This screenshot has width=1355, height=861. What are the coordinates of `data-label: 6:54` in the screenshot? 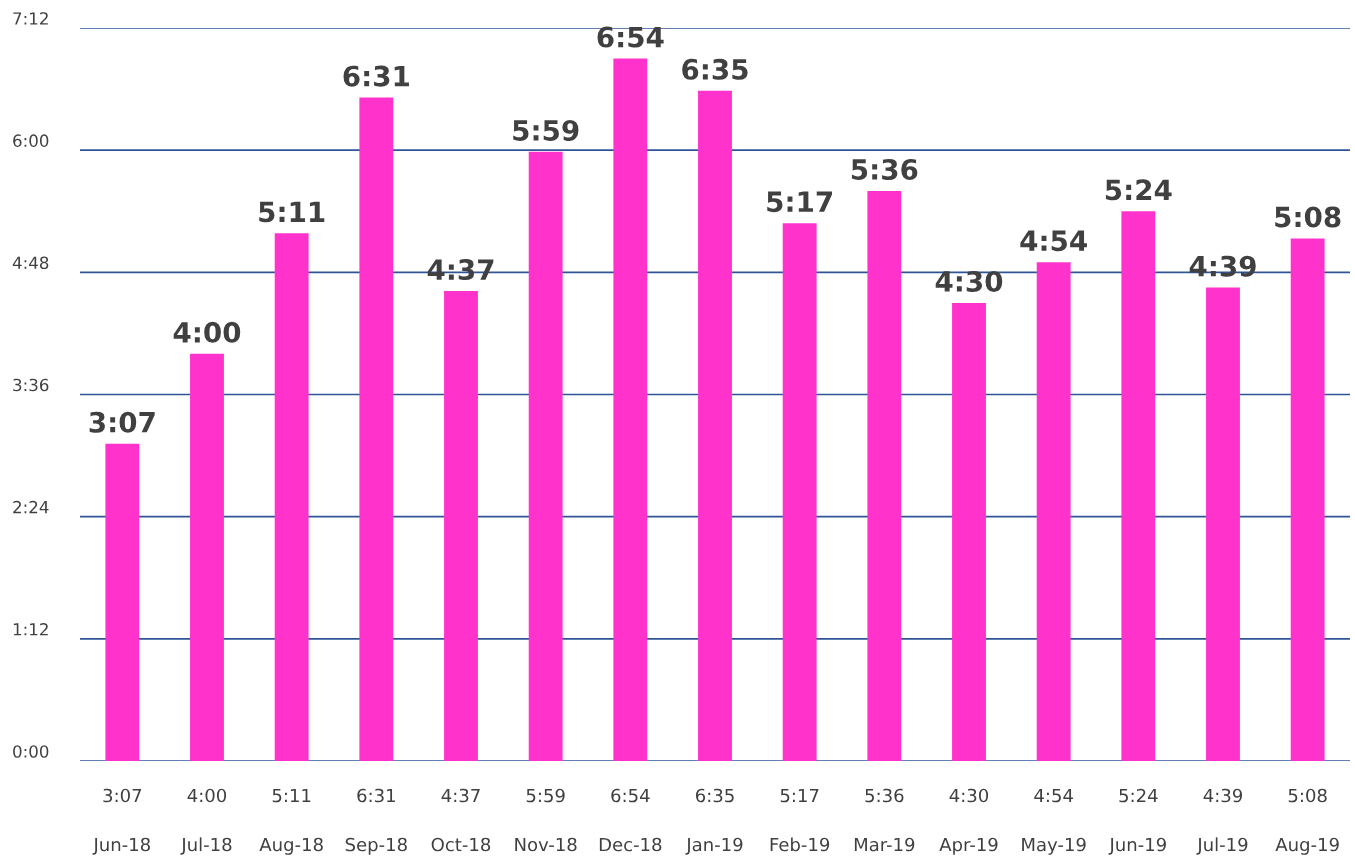 It's located at (630, 795).